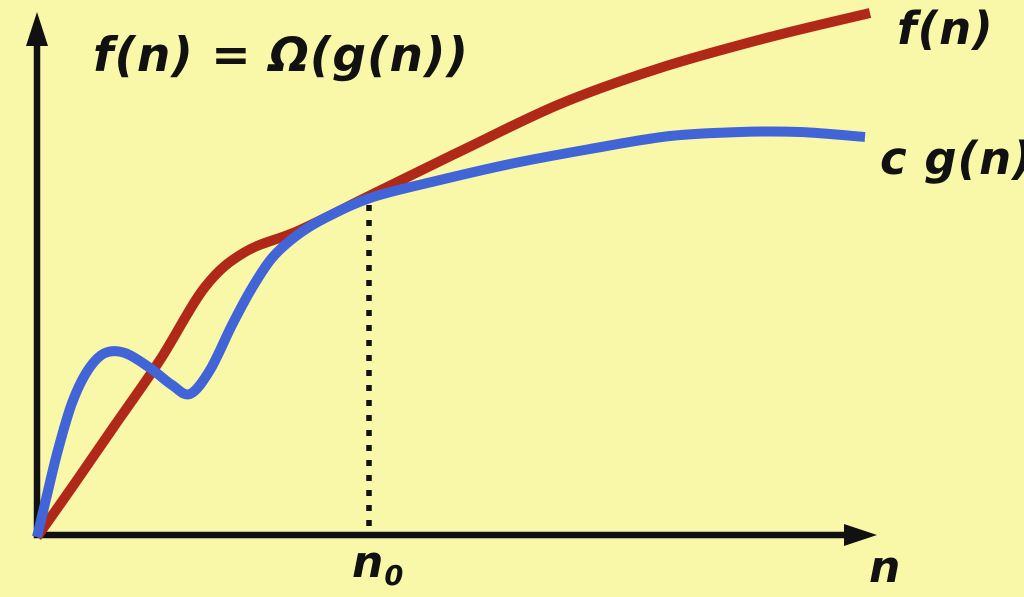 This screenshot has width=1024, height=597. What do you see at coordinates (885, 567) in the screenshot?
I see `x-axis-label: n` at bounding box center [885, 567].